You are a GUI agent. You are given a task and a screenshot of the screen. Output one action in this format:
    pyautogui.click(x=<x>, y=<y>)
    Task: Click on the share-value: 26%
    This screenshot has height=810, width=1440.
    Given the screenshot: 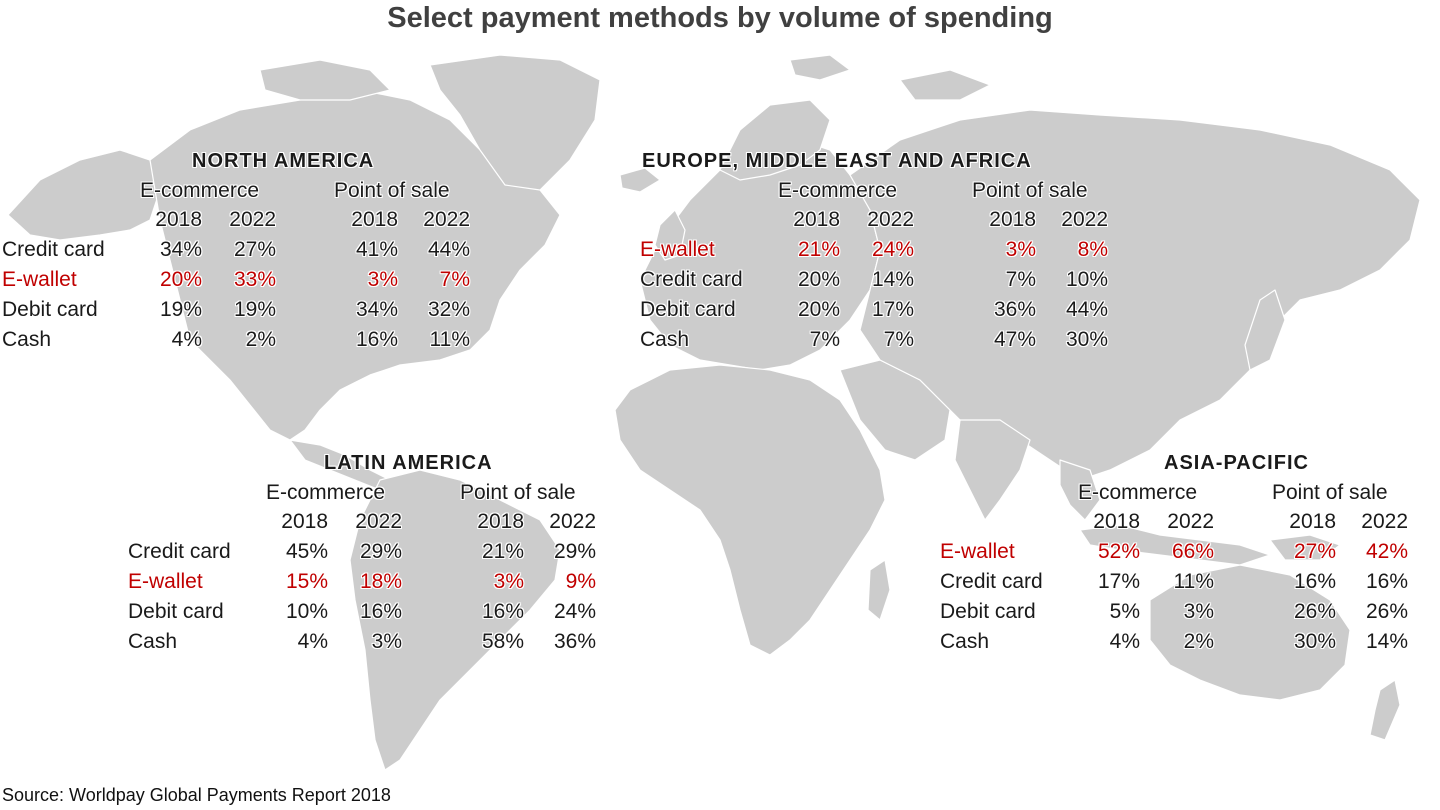 What is the action you would take?
    pyautogui.click(x=1314, y=611)
    